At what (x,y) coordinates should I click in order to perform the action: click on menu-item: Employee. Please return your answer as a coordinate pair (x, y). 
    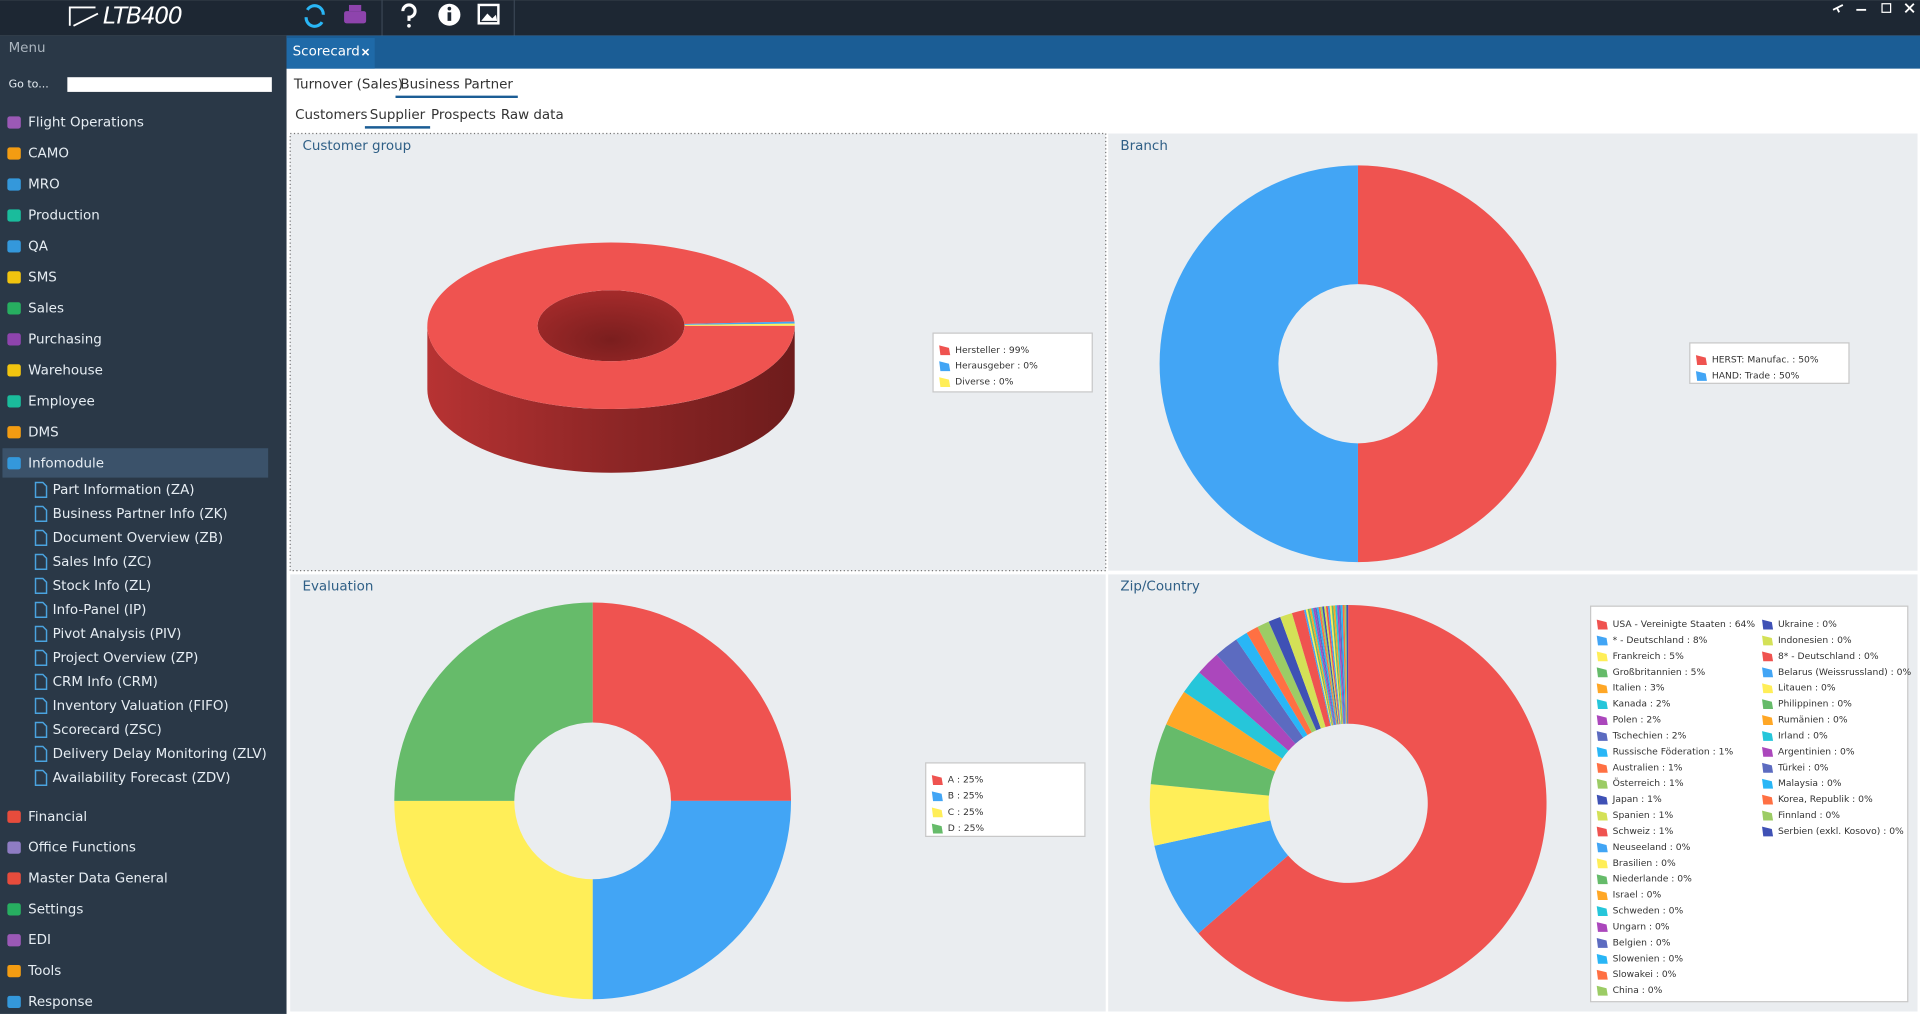
    Looking at the image, I should click on (61, 401).